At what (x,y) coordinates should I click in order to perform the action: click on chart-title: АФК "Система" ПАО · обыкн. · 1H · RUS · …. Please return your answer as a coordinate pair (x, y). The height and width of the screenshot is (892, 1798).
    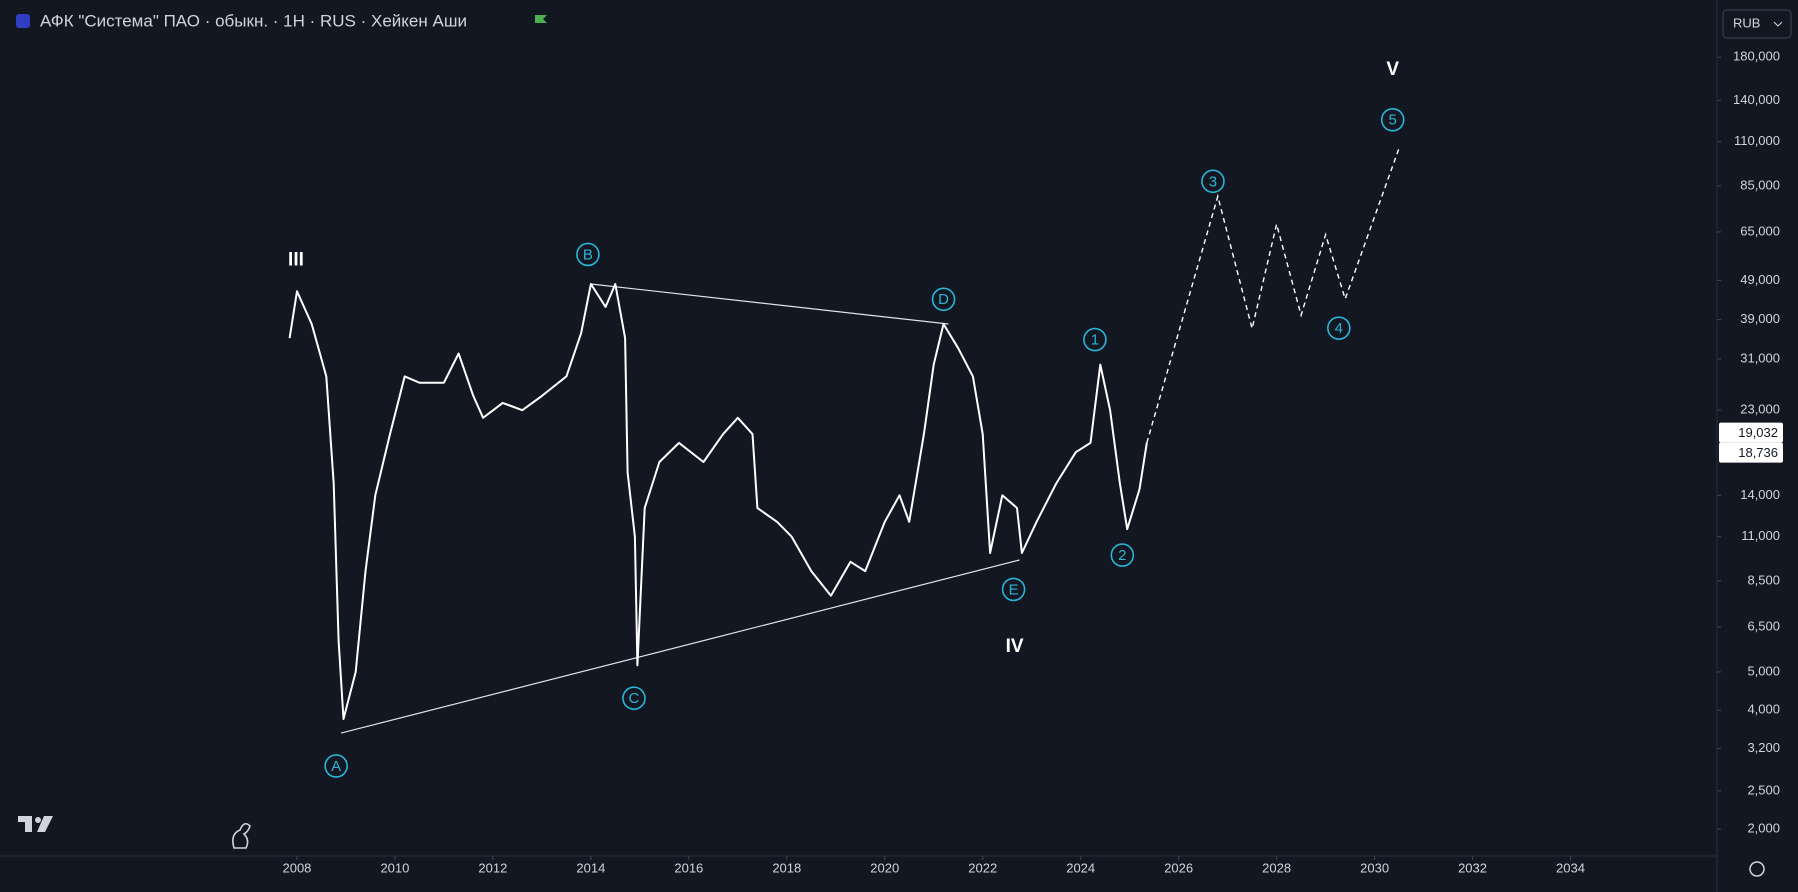
    Looking at the image, I should click on (253, 20).